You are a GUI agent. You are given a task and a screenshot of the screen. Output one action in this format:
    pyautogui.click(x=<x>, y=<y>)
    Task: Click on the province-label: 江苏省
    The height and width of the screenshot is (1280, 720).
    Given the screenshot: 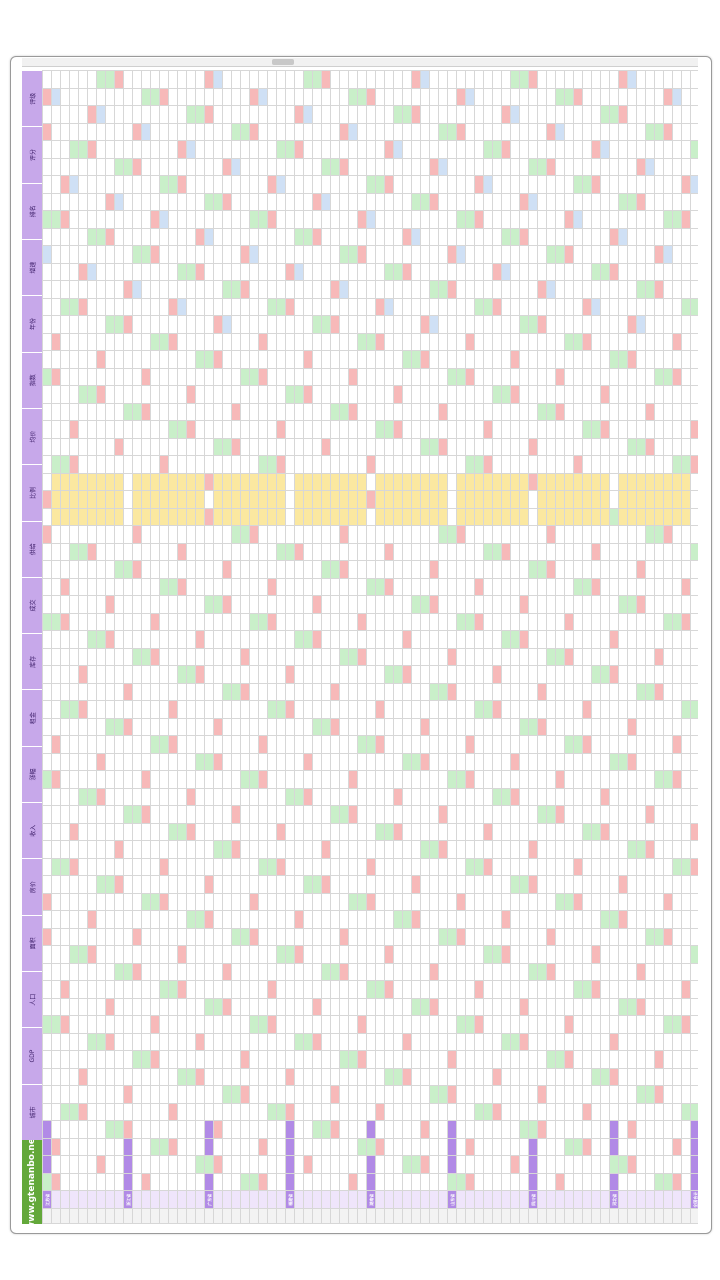 What is the action you would take?
    pyautogui.click(x=47, y=1200)
    